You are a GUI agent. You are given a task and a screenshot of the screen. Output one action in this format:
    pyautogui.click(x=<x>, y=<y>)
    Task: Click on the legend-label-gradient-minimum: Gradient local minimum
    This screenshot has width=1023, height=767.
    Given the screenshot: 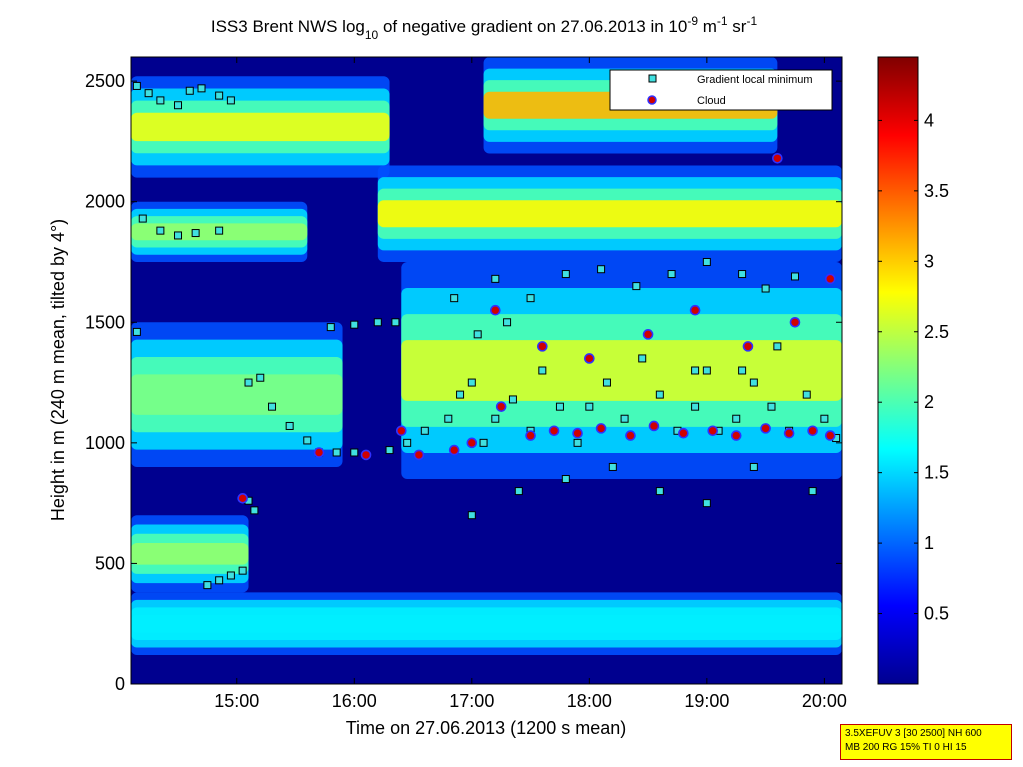 What is the action you would take?
    pyautogui.click(x=755, y=80)
    